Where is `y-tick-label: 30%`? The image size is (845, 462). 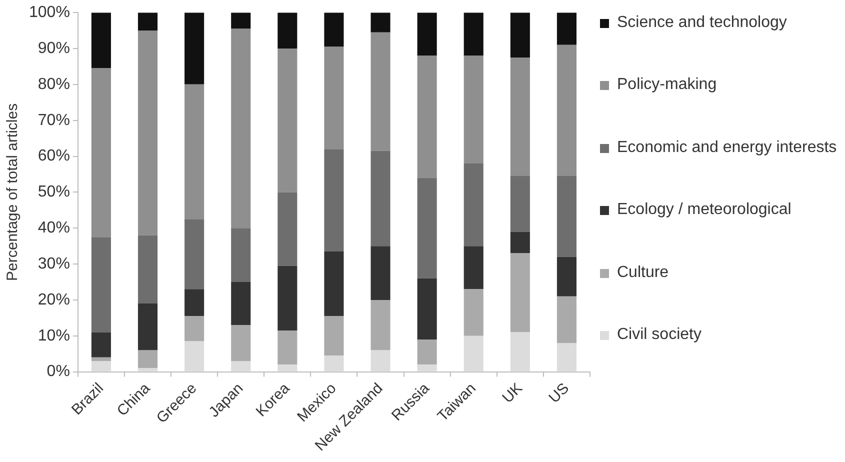 y-tick-label: 30% is located at coordinates (54, 263).